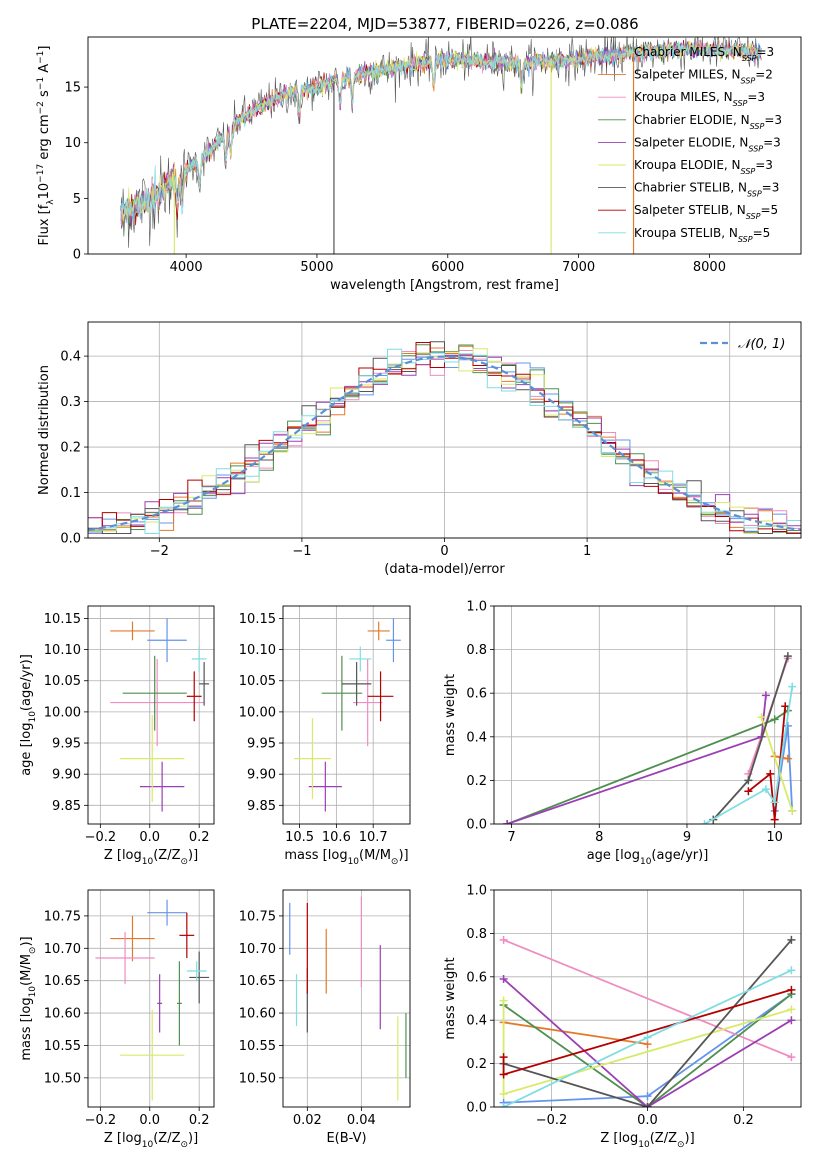 This screenshot has height=1170, width=819. I want to click on x-tick-label: 9, so click(687, 837).